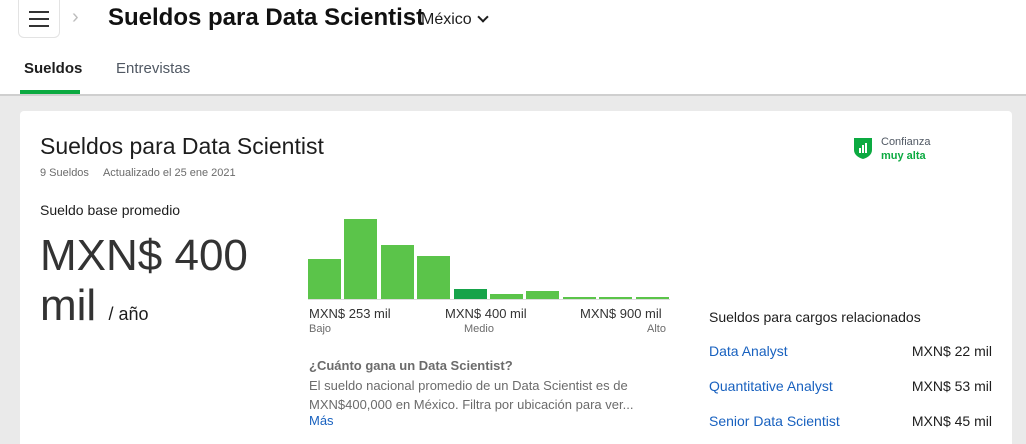 This screenshot has height=444, width=1026. What do you see at coordinates (748, 351) in the screenshot?
I see `related-job-link: Data Analyst` at bounding box center [748, 351].